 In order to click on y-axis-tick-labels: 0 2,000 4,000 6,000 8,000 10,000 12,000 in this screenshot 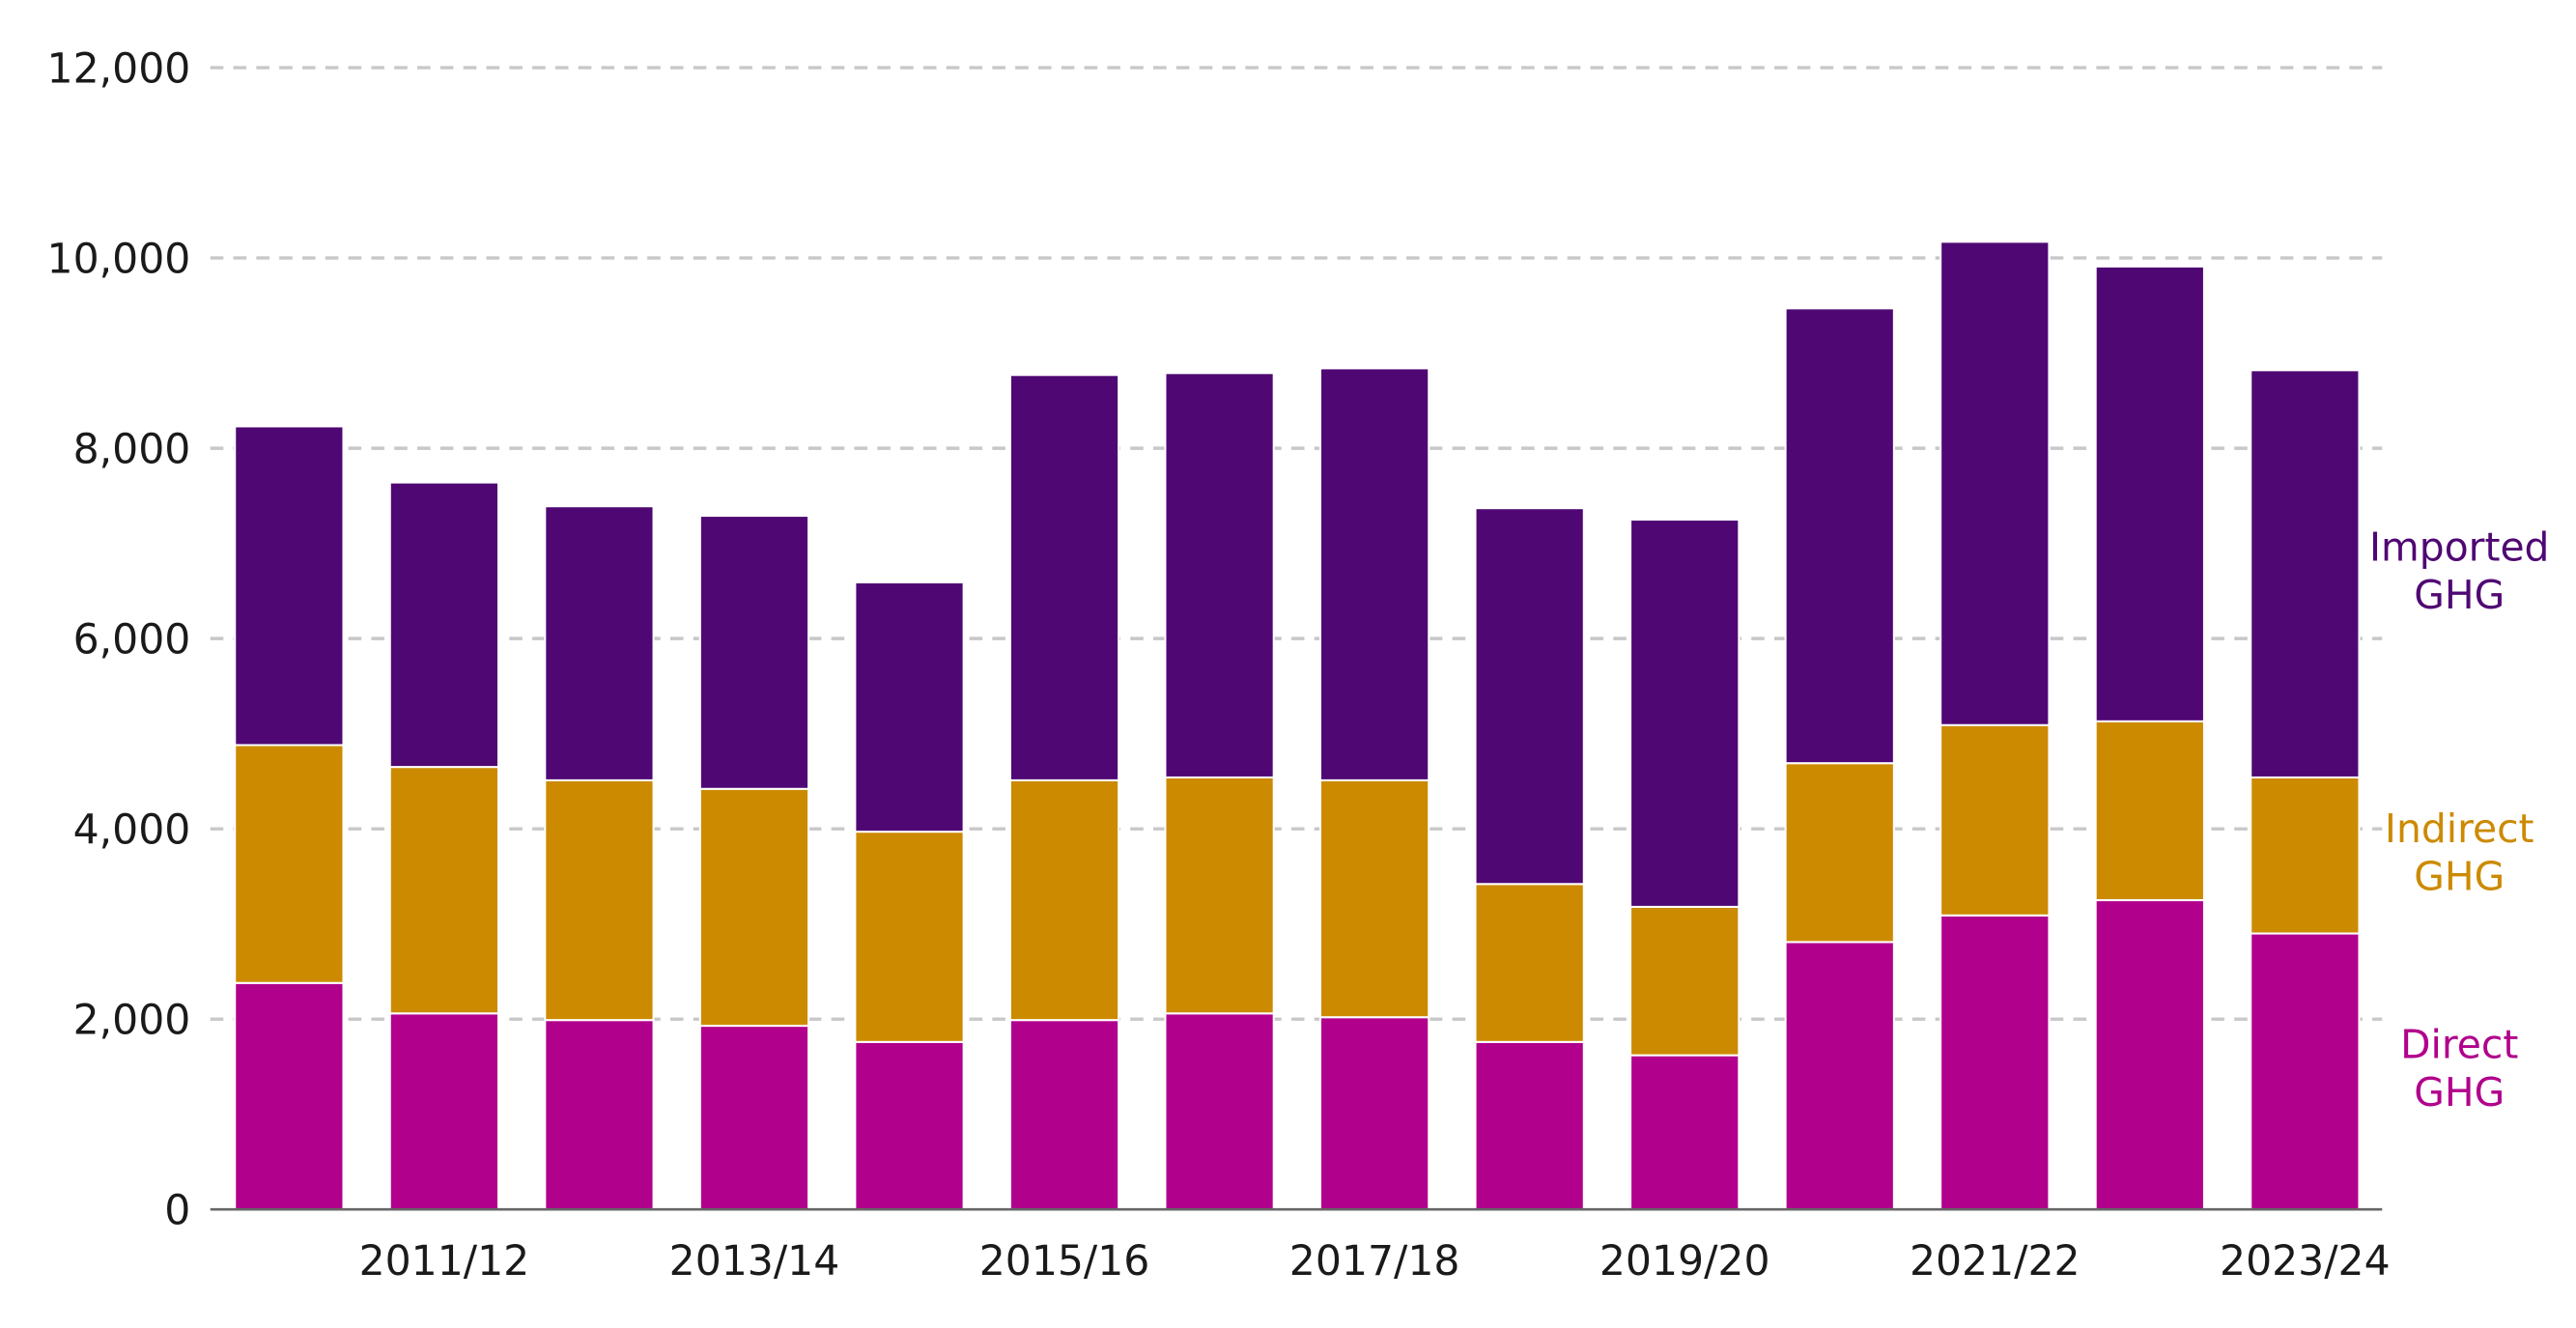, I will do `click(119, 639)`.